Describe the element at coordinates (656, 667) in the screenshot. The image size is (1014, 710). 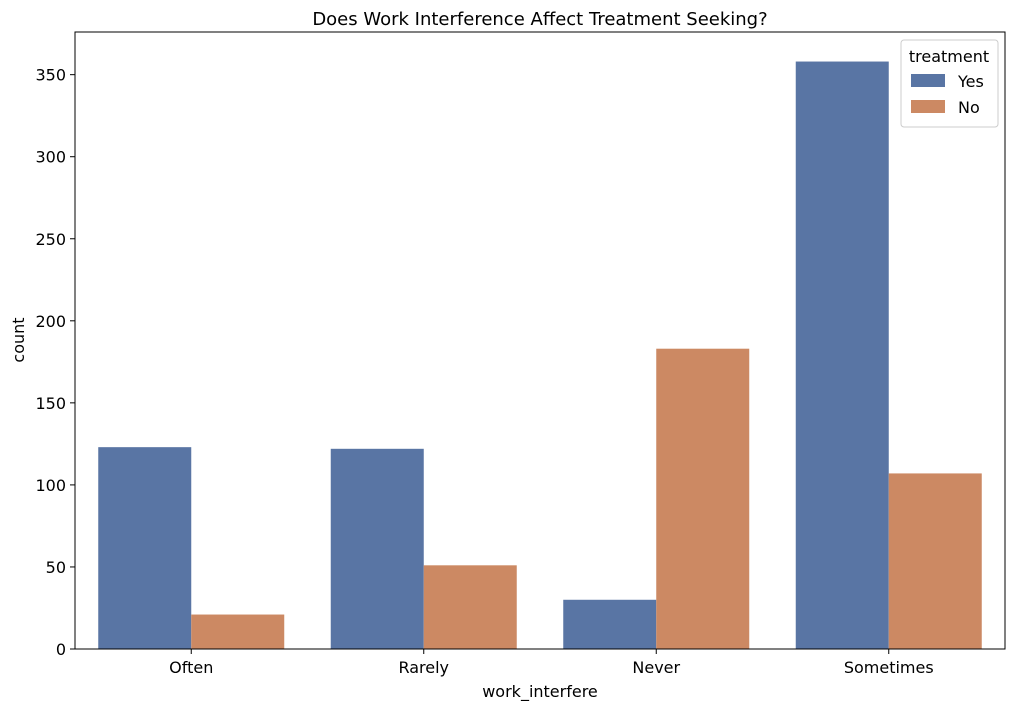
I see `x-tick-label: Never` at that location.